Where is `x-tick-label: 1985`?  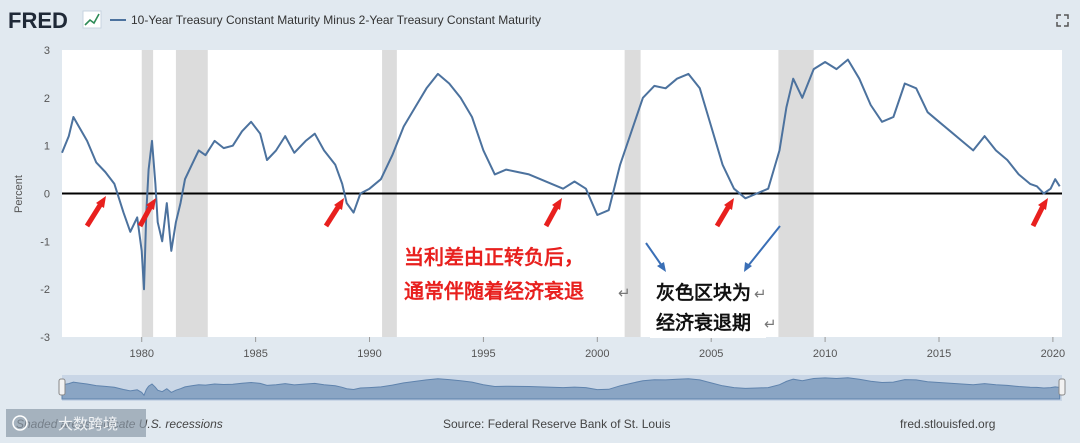 x-tick-label: 1985 is located at coordinates (255, 354).